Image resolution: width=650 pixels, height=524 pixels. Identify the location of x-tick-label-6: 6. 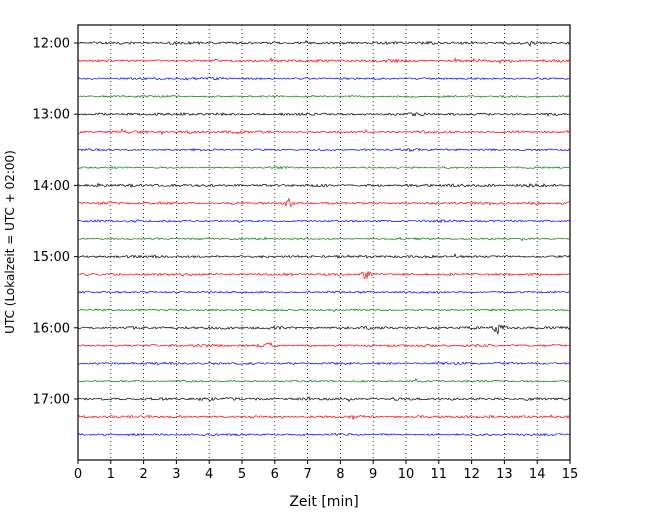
(275, 474).